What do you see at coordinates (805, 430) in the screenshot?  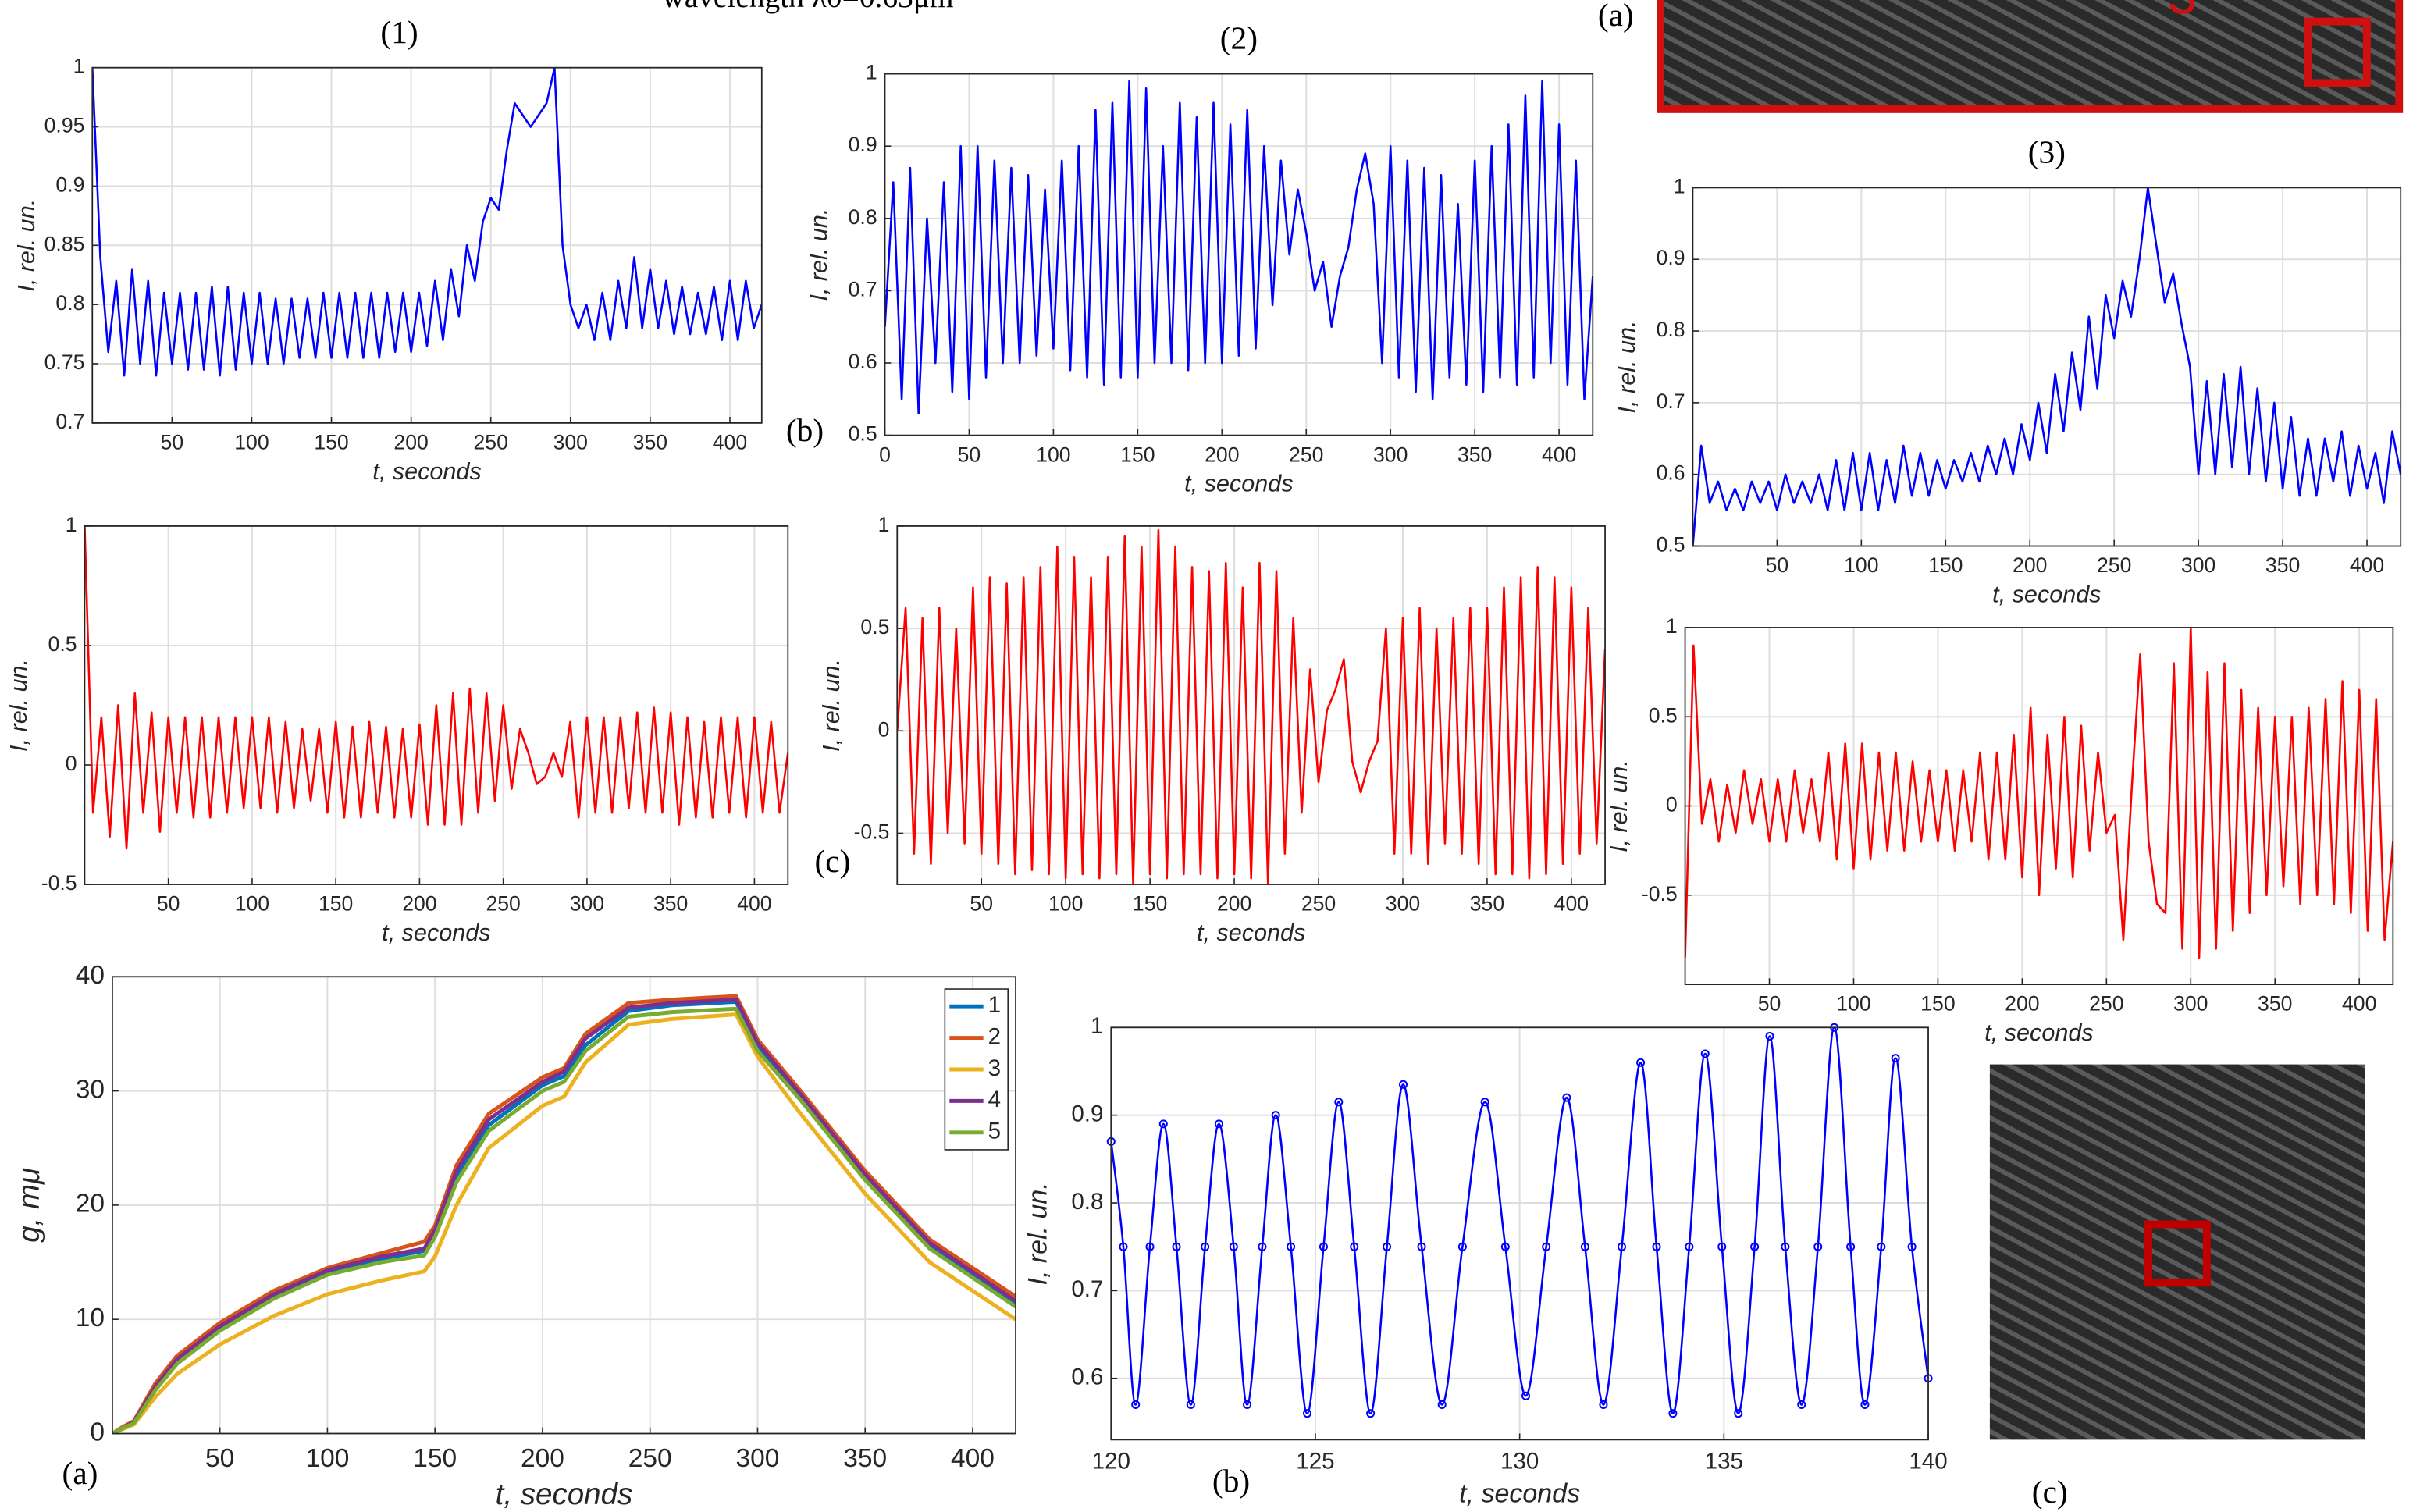 I see `panel-label: (b)` at bounding box center [805, 430].